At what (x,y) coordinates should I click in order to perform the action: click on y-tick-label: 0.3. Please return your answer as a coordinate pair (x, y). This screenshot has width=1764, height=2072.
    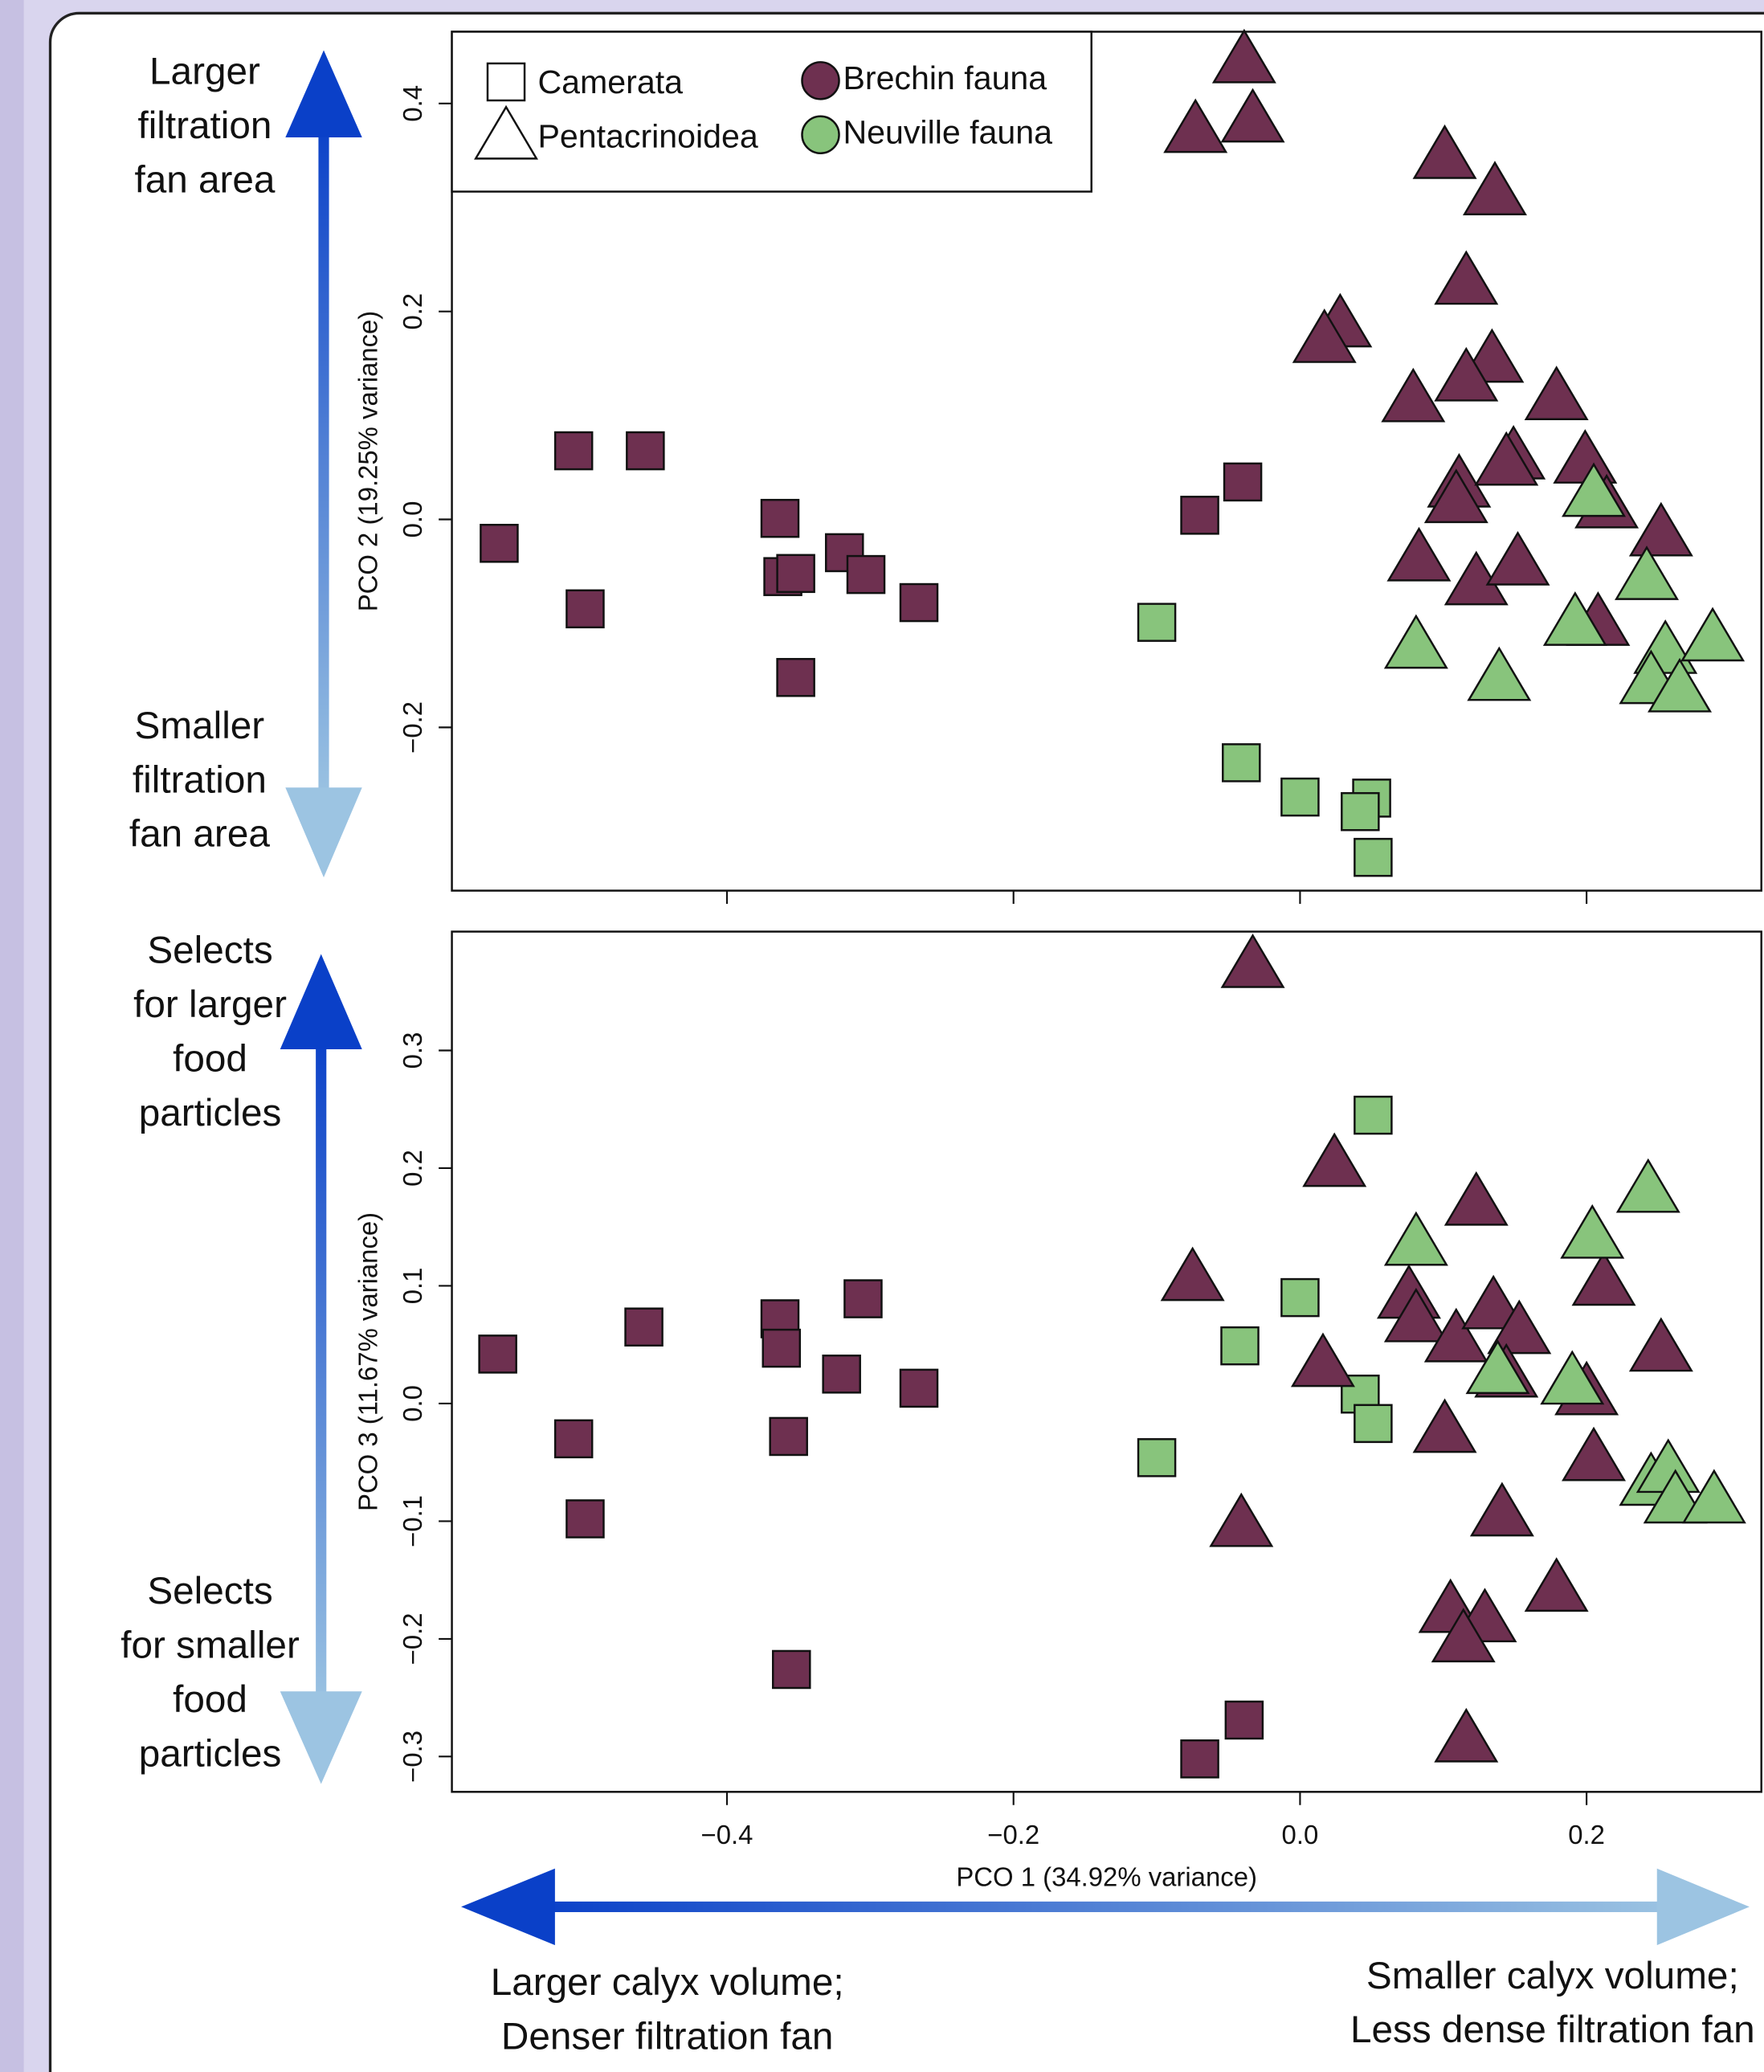
    Looking at the image, I should click on (412, 1050).